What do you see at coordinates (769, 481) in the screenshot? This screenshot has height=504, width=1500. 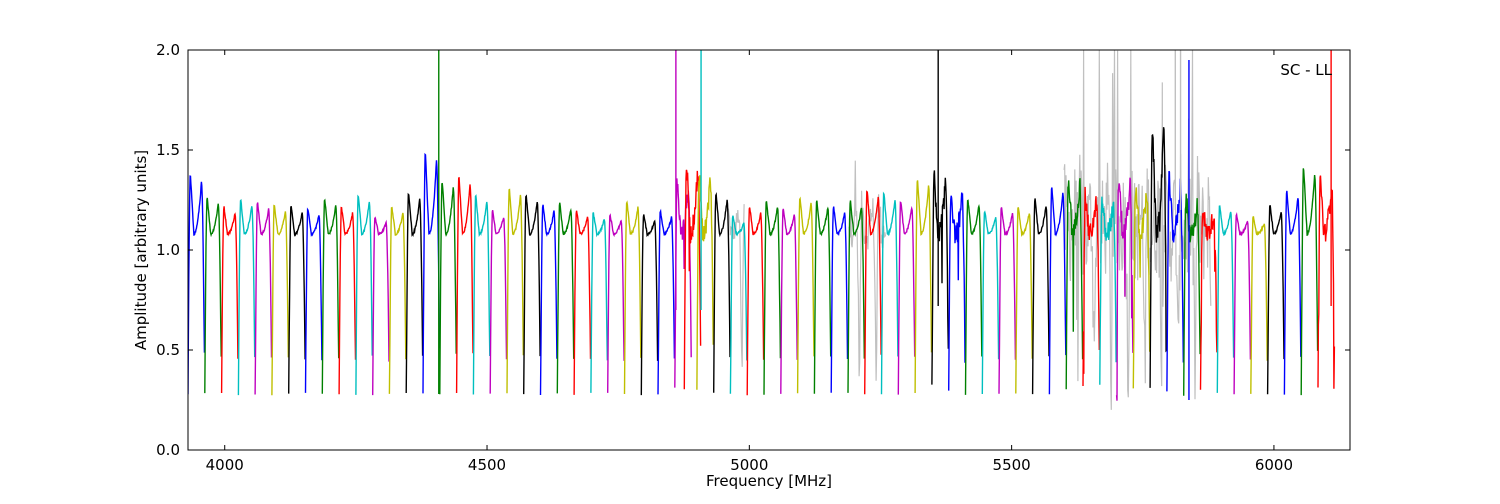 I see `x-axis-label: Frequency [MHz]` at bounding box center [769, 481].